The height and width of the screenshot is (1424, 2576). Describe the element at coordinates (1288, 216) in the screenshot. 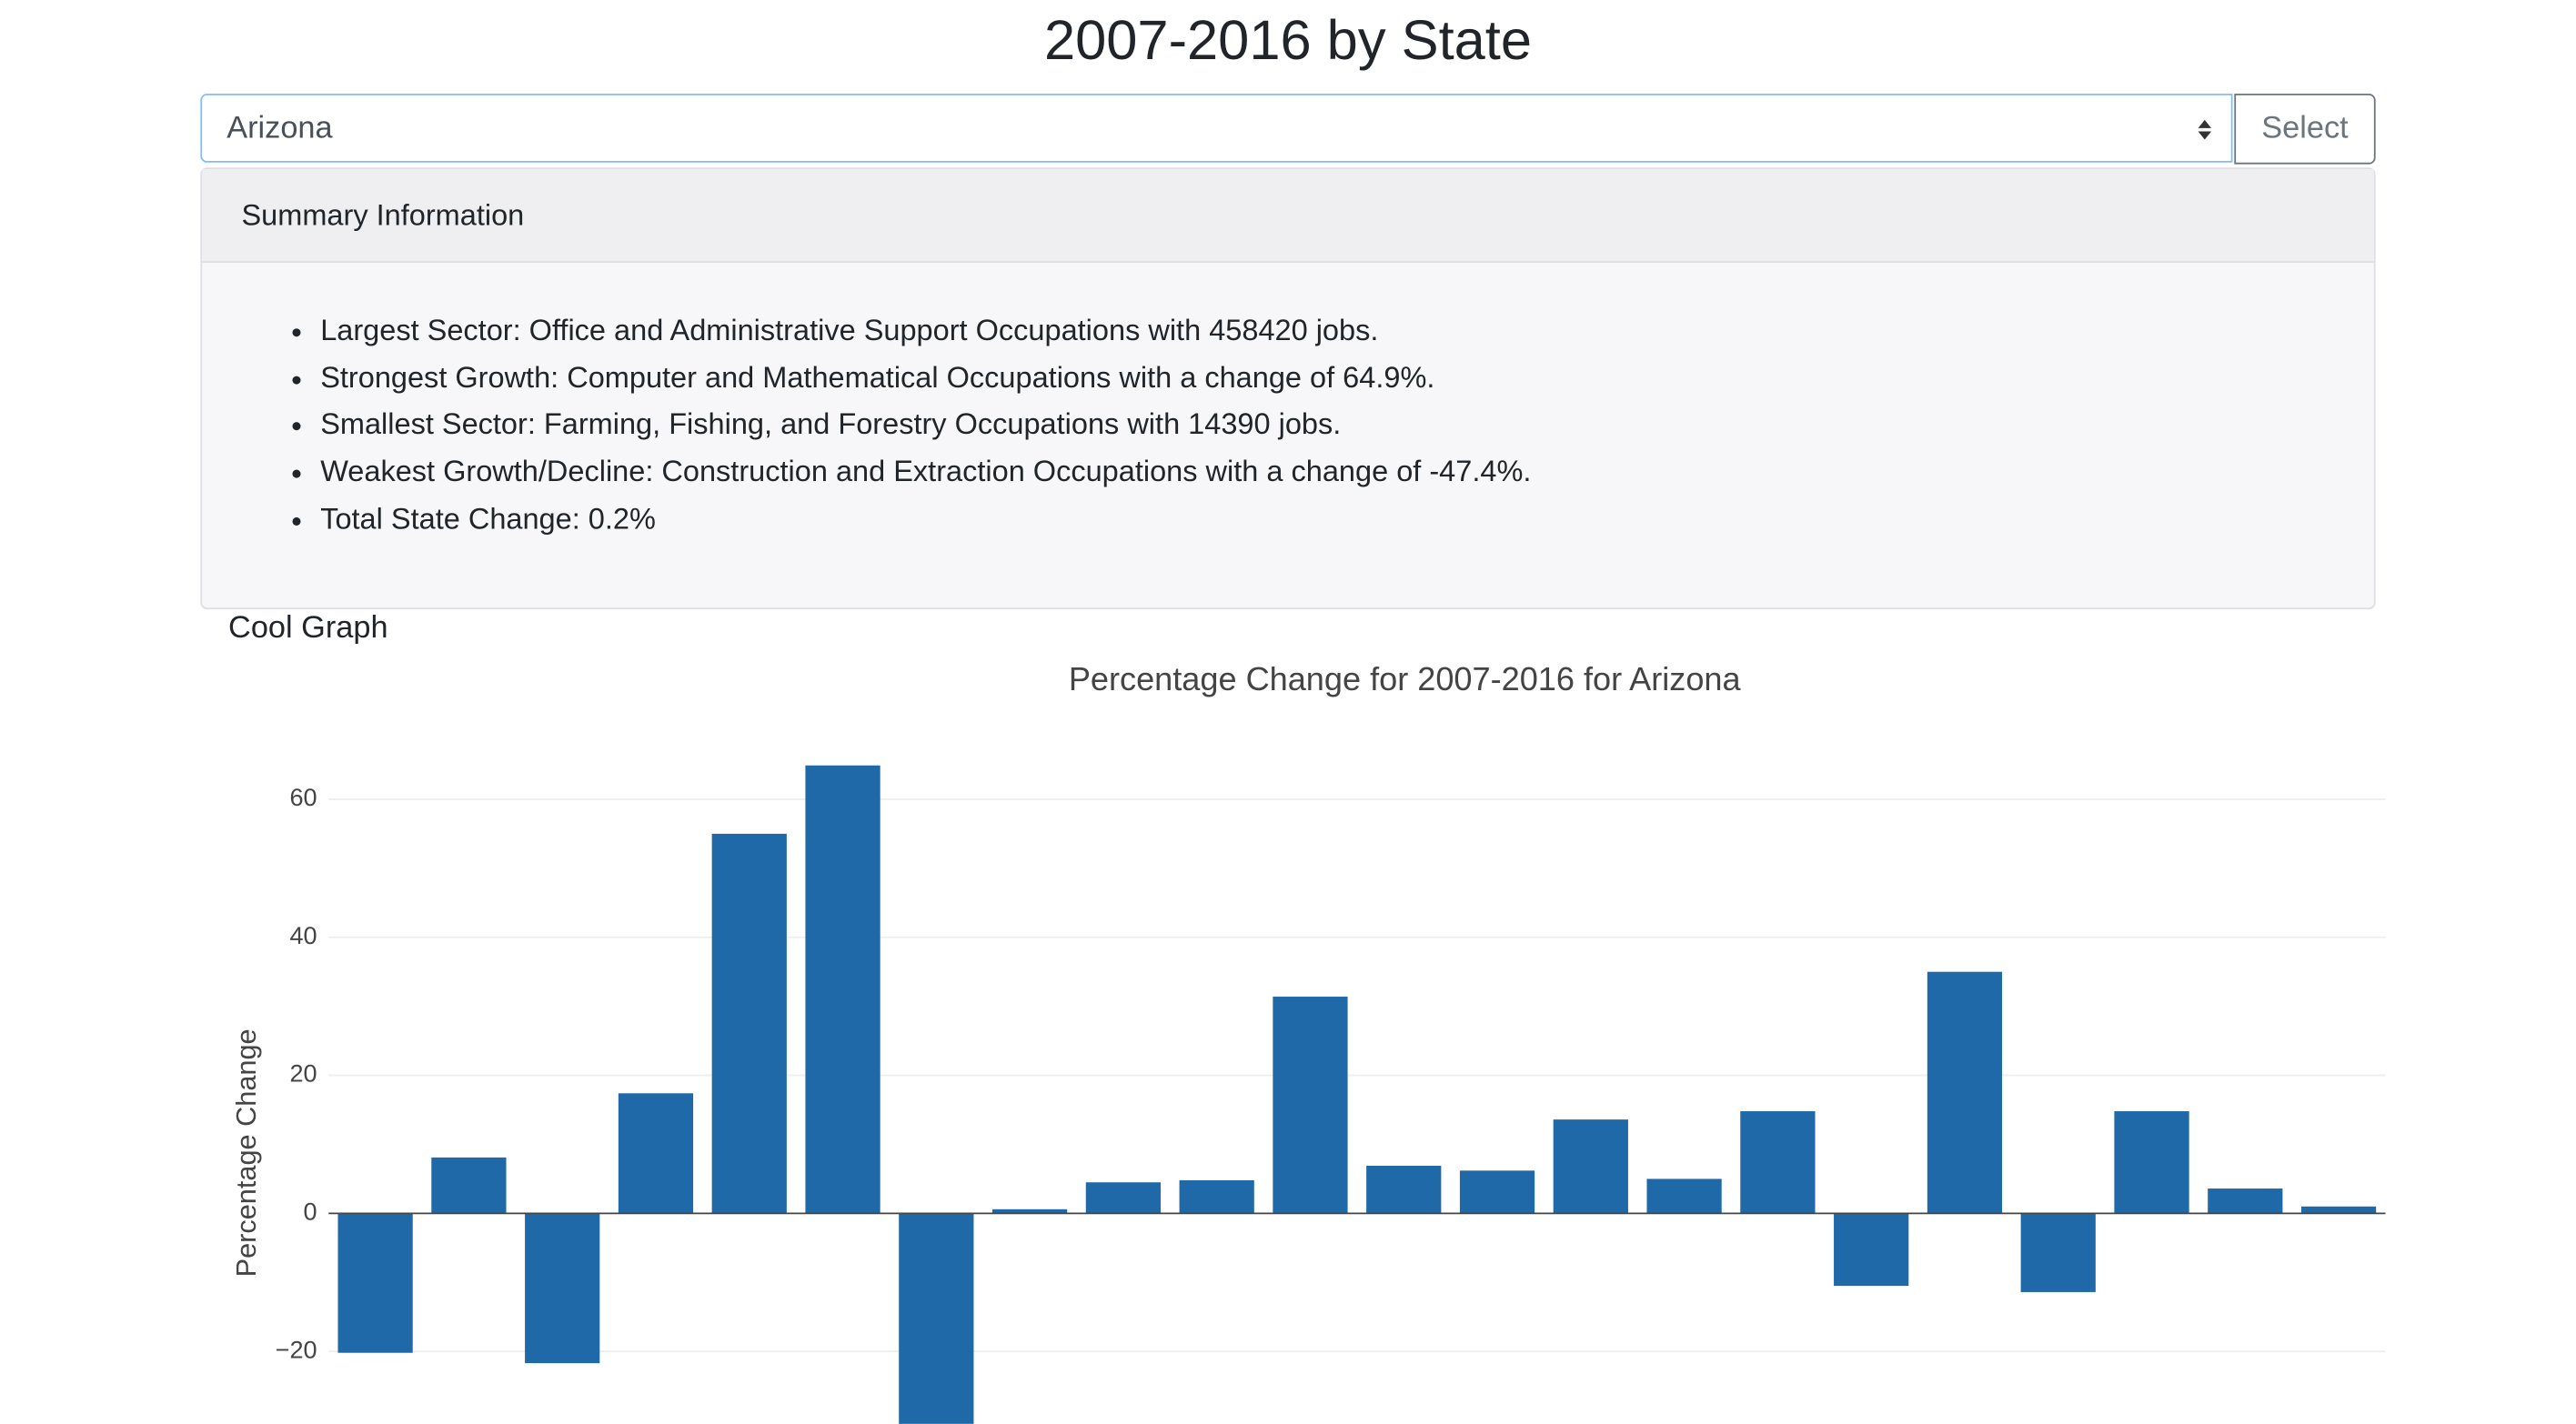

I see `card-header: Summary Information` at that location.